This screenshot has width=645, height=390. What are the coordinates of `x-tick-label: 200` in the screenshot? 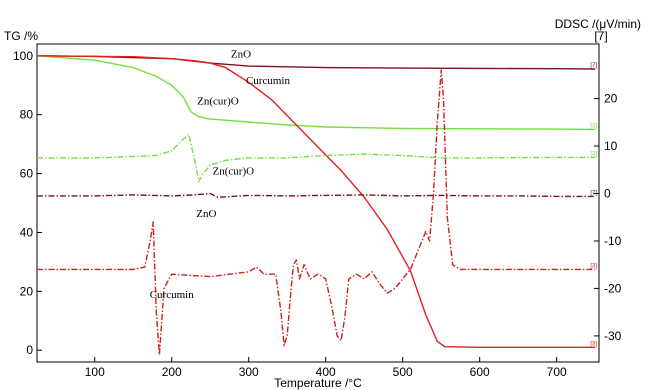 It's located at (172, 372).